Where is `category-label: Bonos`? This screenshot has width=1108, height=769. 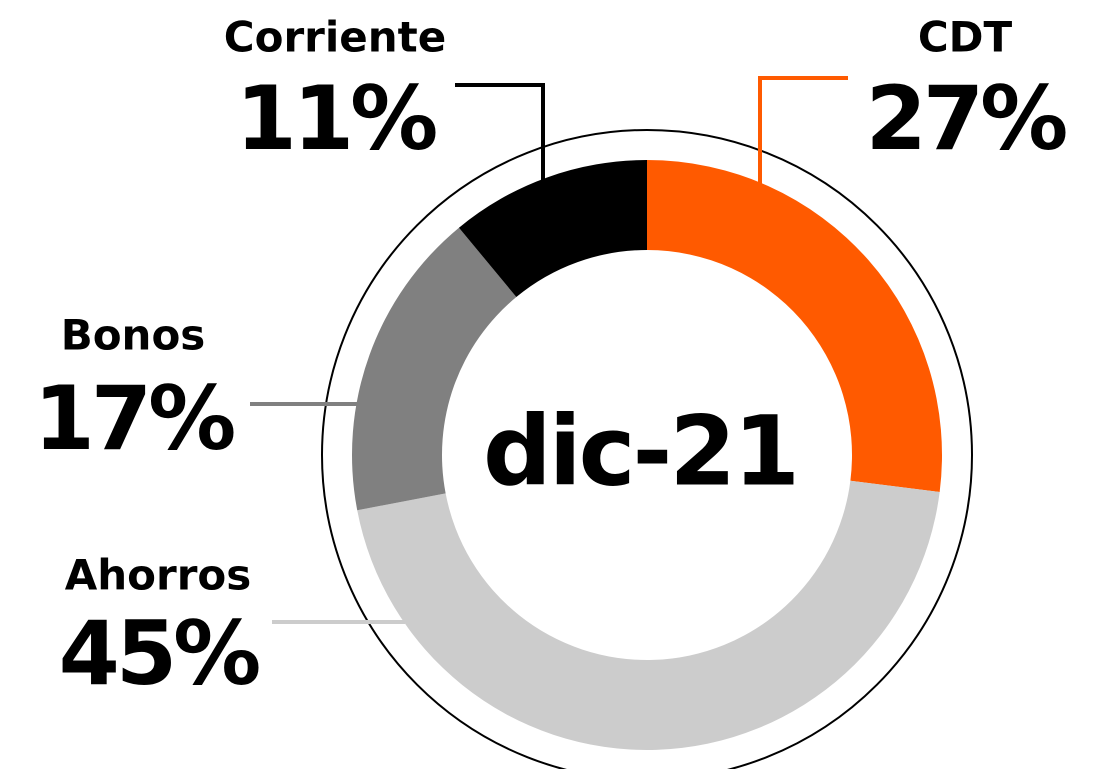
category-label: Bonos is located at coordinates (133, 335).